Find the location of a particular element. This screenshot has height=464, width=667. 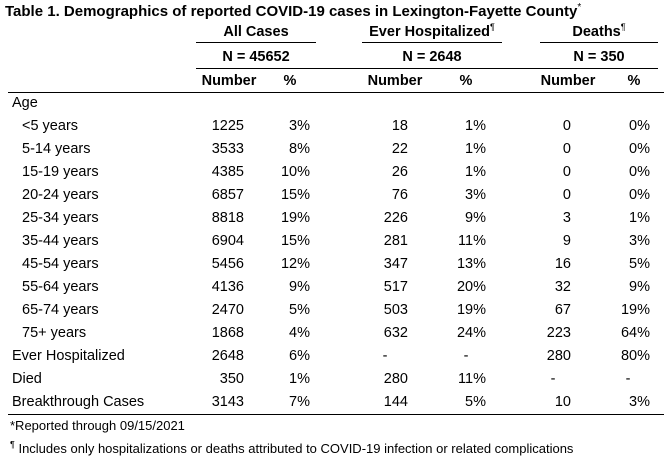

cell-all-cases-number: 1868 is located at coordinates (227, 333).